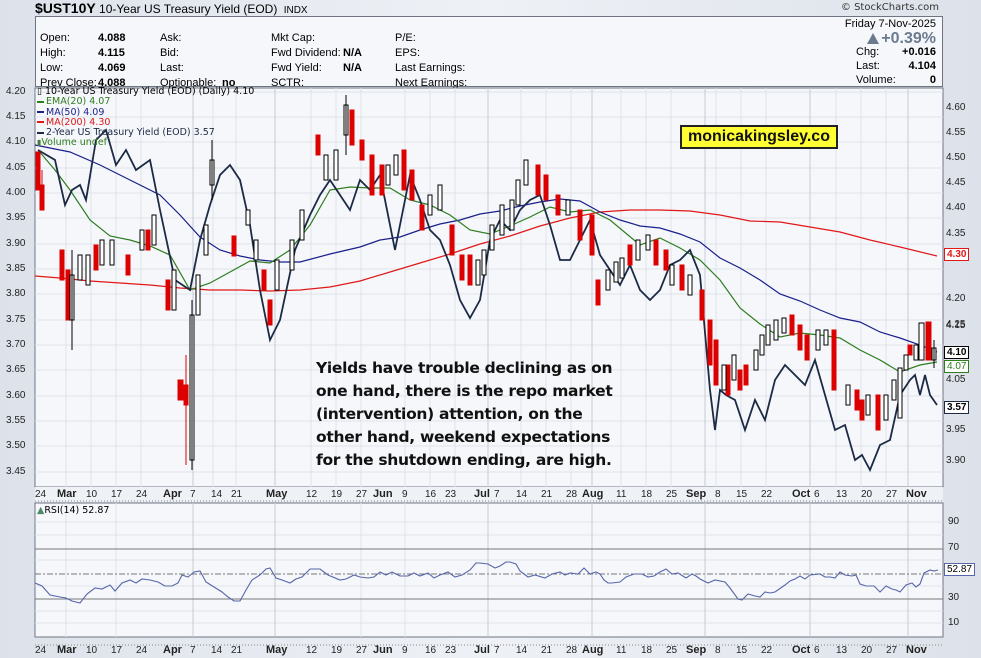 The height and width of the screenshot is (658, 981). Describe the element at coordinates (352, 68) in the screenshot. I see `fwd-yield-value: N/A` at that location.